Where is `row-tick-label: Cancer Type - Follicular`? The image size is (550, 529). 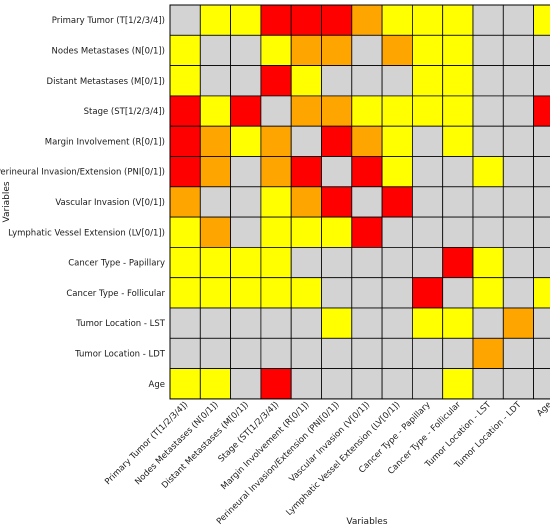 row-tick-label: Cancer Type - Follicular is located at coordinates (115, 294).